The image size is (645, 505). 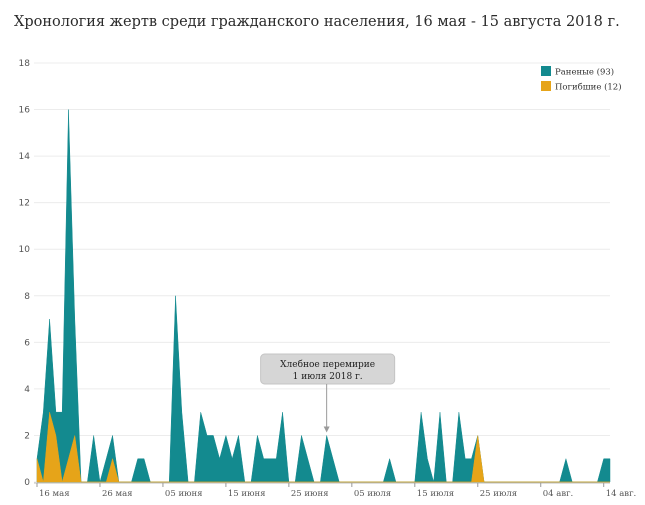 What do you see at coordinates (584, 72) in the screenshot?
I see `legend-label-injured: Раненые (93)` at bounding box center [584, 72].